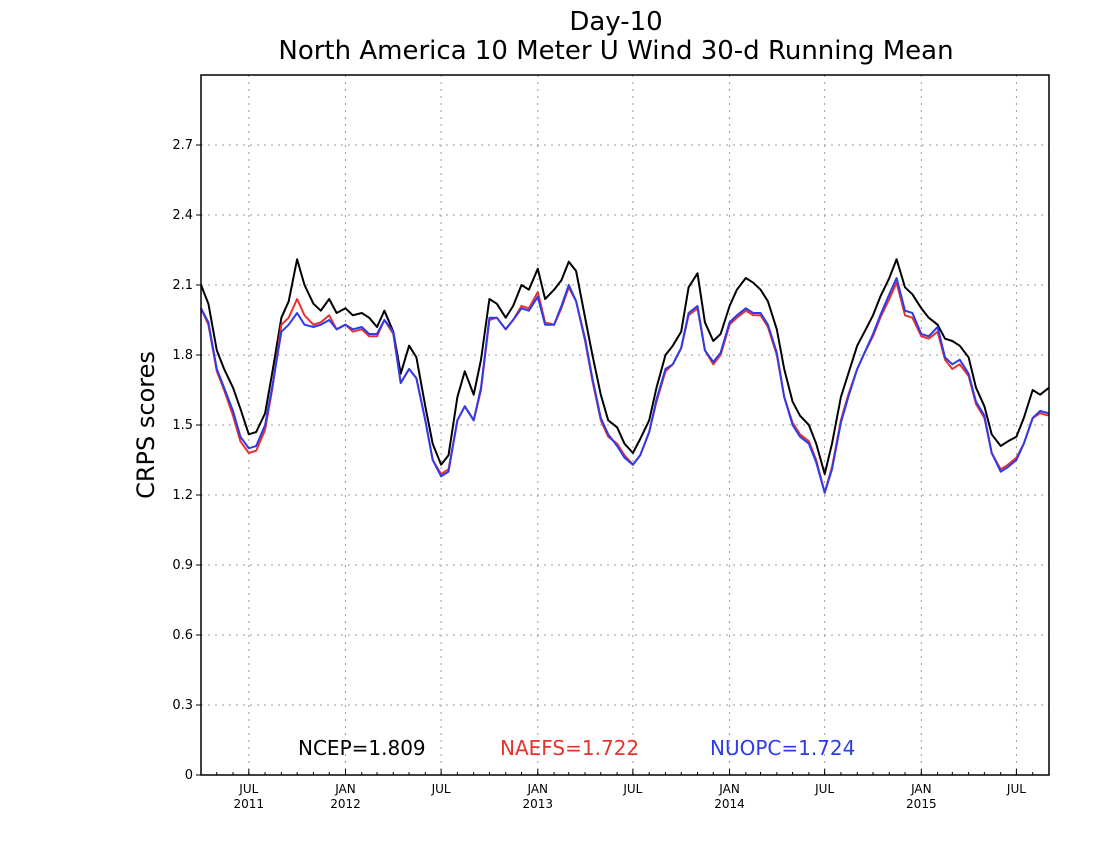 The width and height of the screenshot is (1100, 850). Describe the element at coordinates (182, 495) in the screenshot. I see `y-tick-label: 1.2` at that location.